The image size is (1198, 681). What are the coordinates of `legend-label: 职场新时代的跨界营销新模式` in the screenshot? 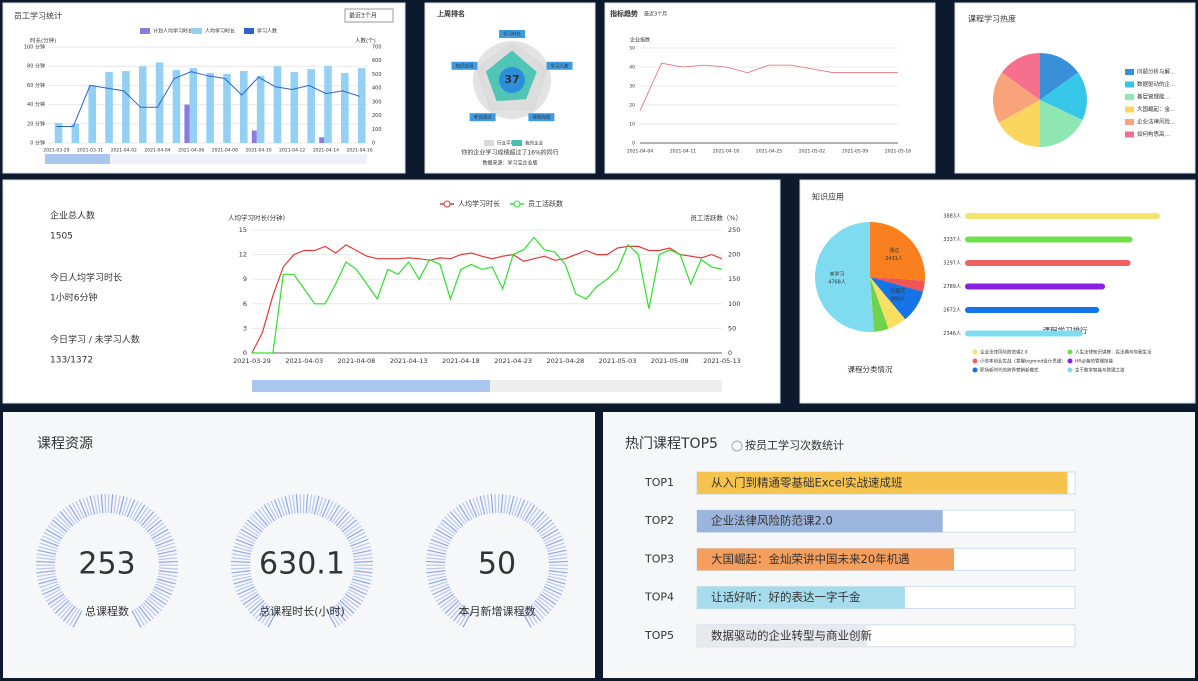 It's located at (1009, 370).